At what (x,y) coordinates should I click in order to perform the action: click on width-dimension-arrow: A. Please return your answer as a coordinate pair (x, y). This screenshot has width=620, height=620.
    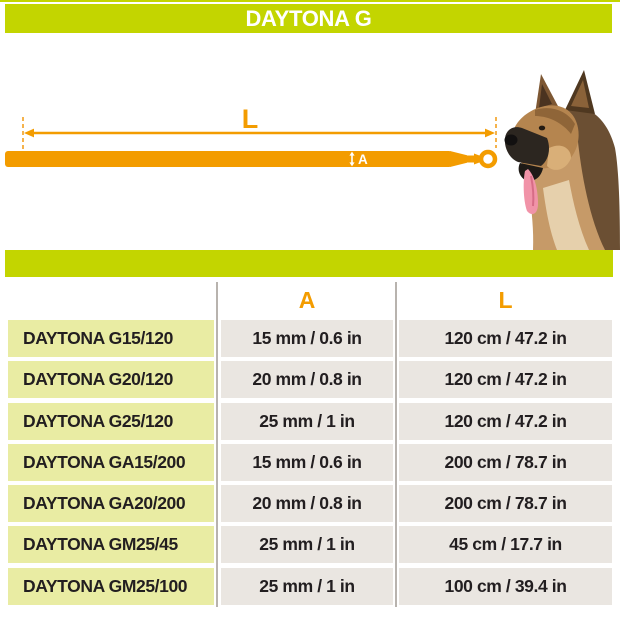
    Looking at the image, I should click on (358, 159).